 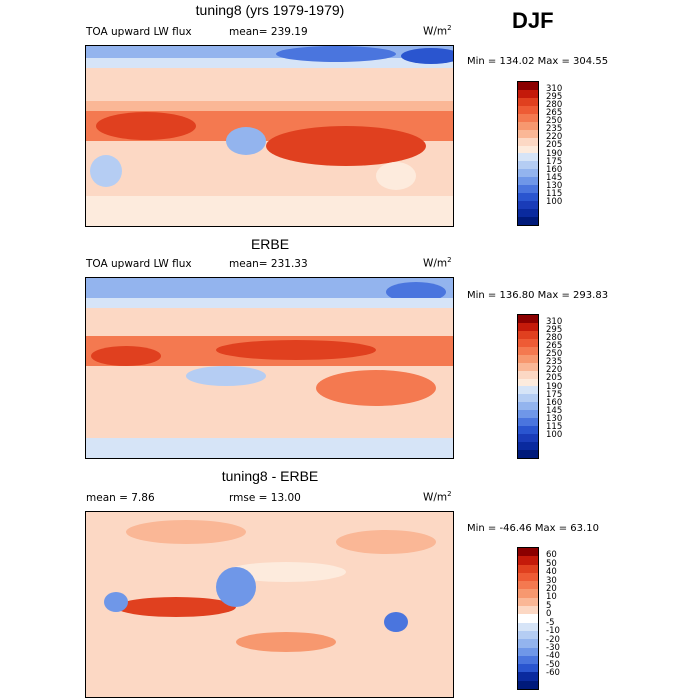 I want to click on panel2-minmax: Min = 136.80 Max = 293.83, so click(x=538, y=295).